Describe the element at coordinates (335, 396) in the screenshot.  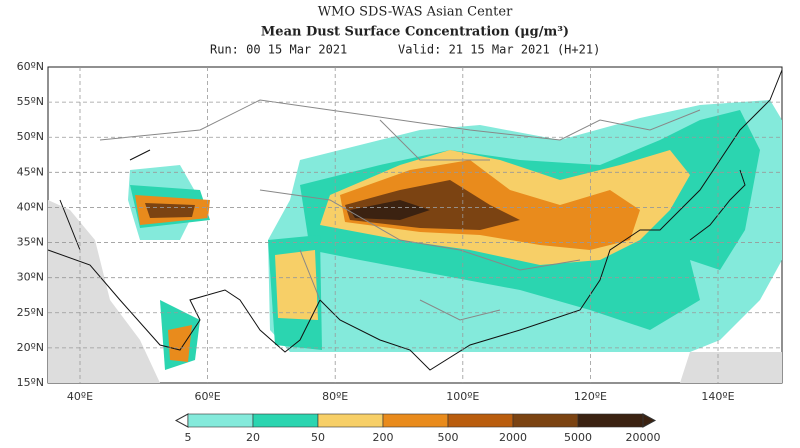
I see `lon-label: 80ºE` at that location.